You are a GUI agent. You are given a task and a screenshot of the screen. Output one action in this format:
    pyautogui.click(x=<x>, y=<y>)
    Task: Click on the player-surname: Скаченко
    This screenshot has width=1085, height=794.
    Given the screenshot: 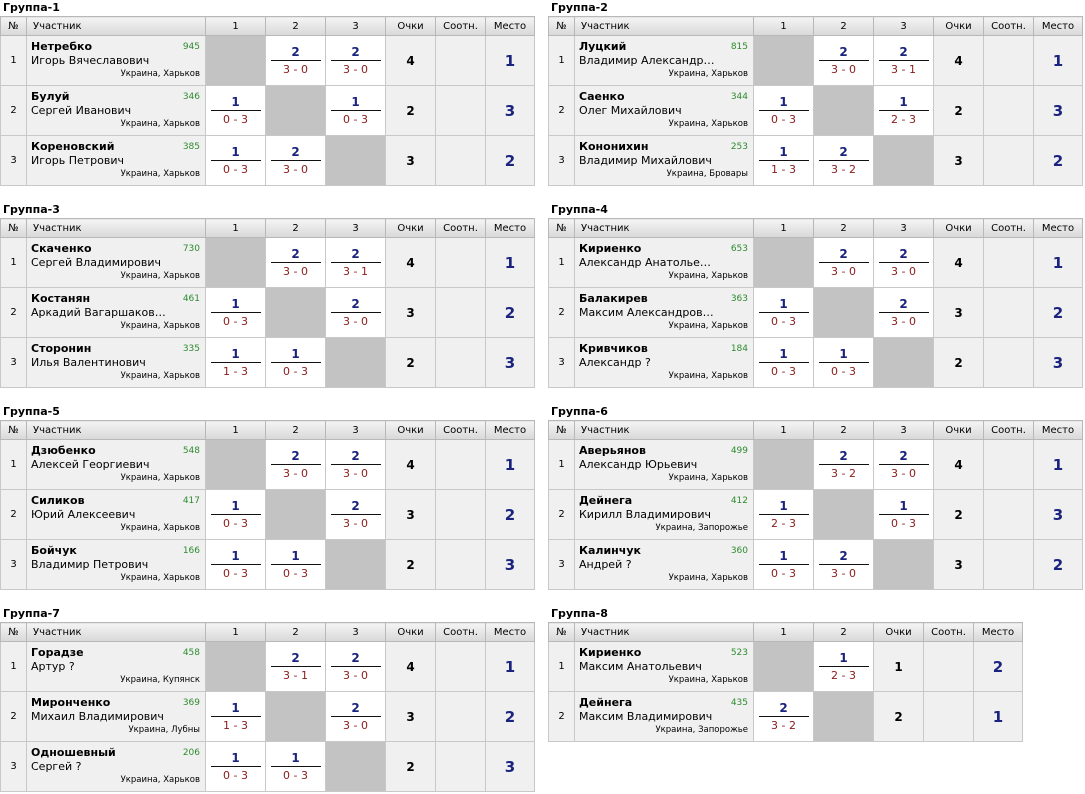 What is the action you would take?
    pyautogui.click(x=61, y=248)
    